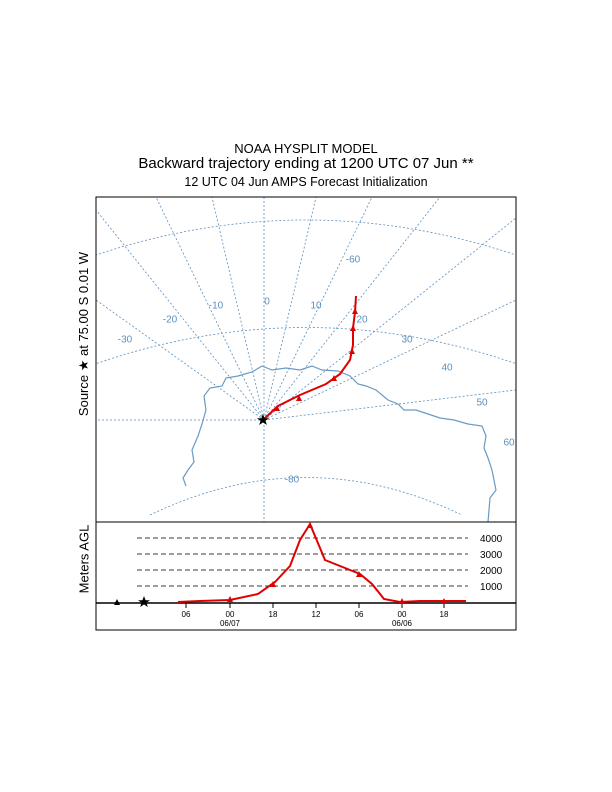  What do you see at coordinates (316, 614) in the screenshot?
I see `time-tick-label: 12` at bounding box center [316, 614].